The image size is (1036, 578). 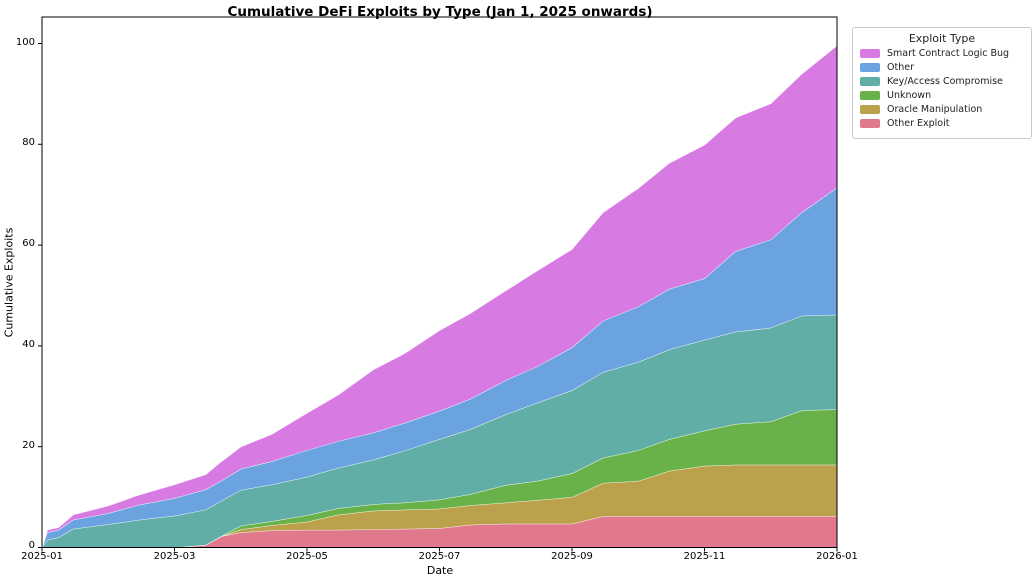 I want to click on legend-label: Other Exploit, so click(x=918, y=123).